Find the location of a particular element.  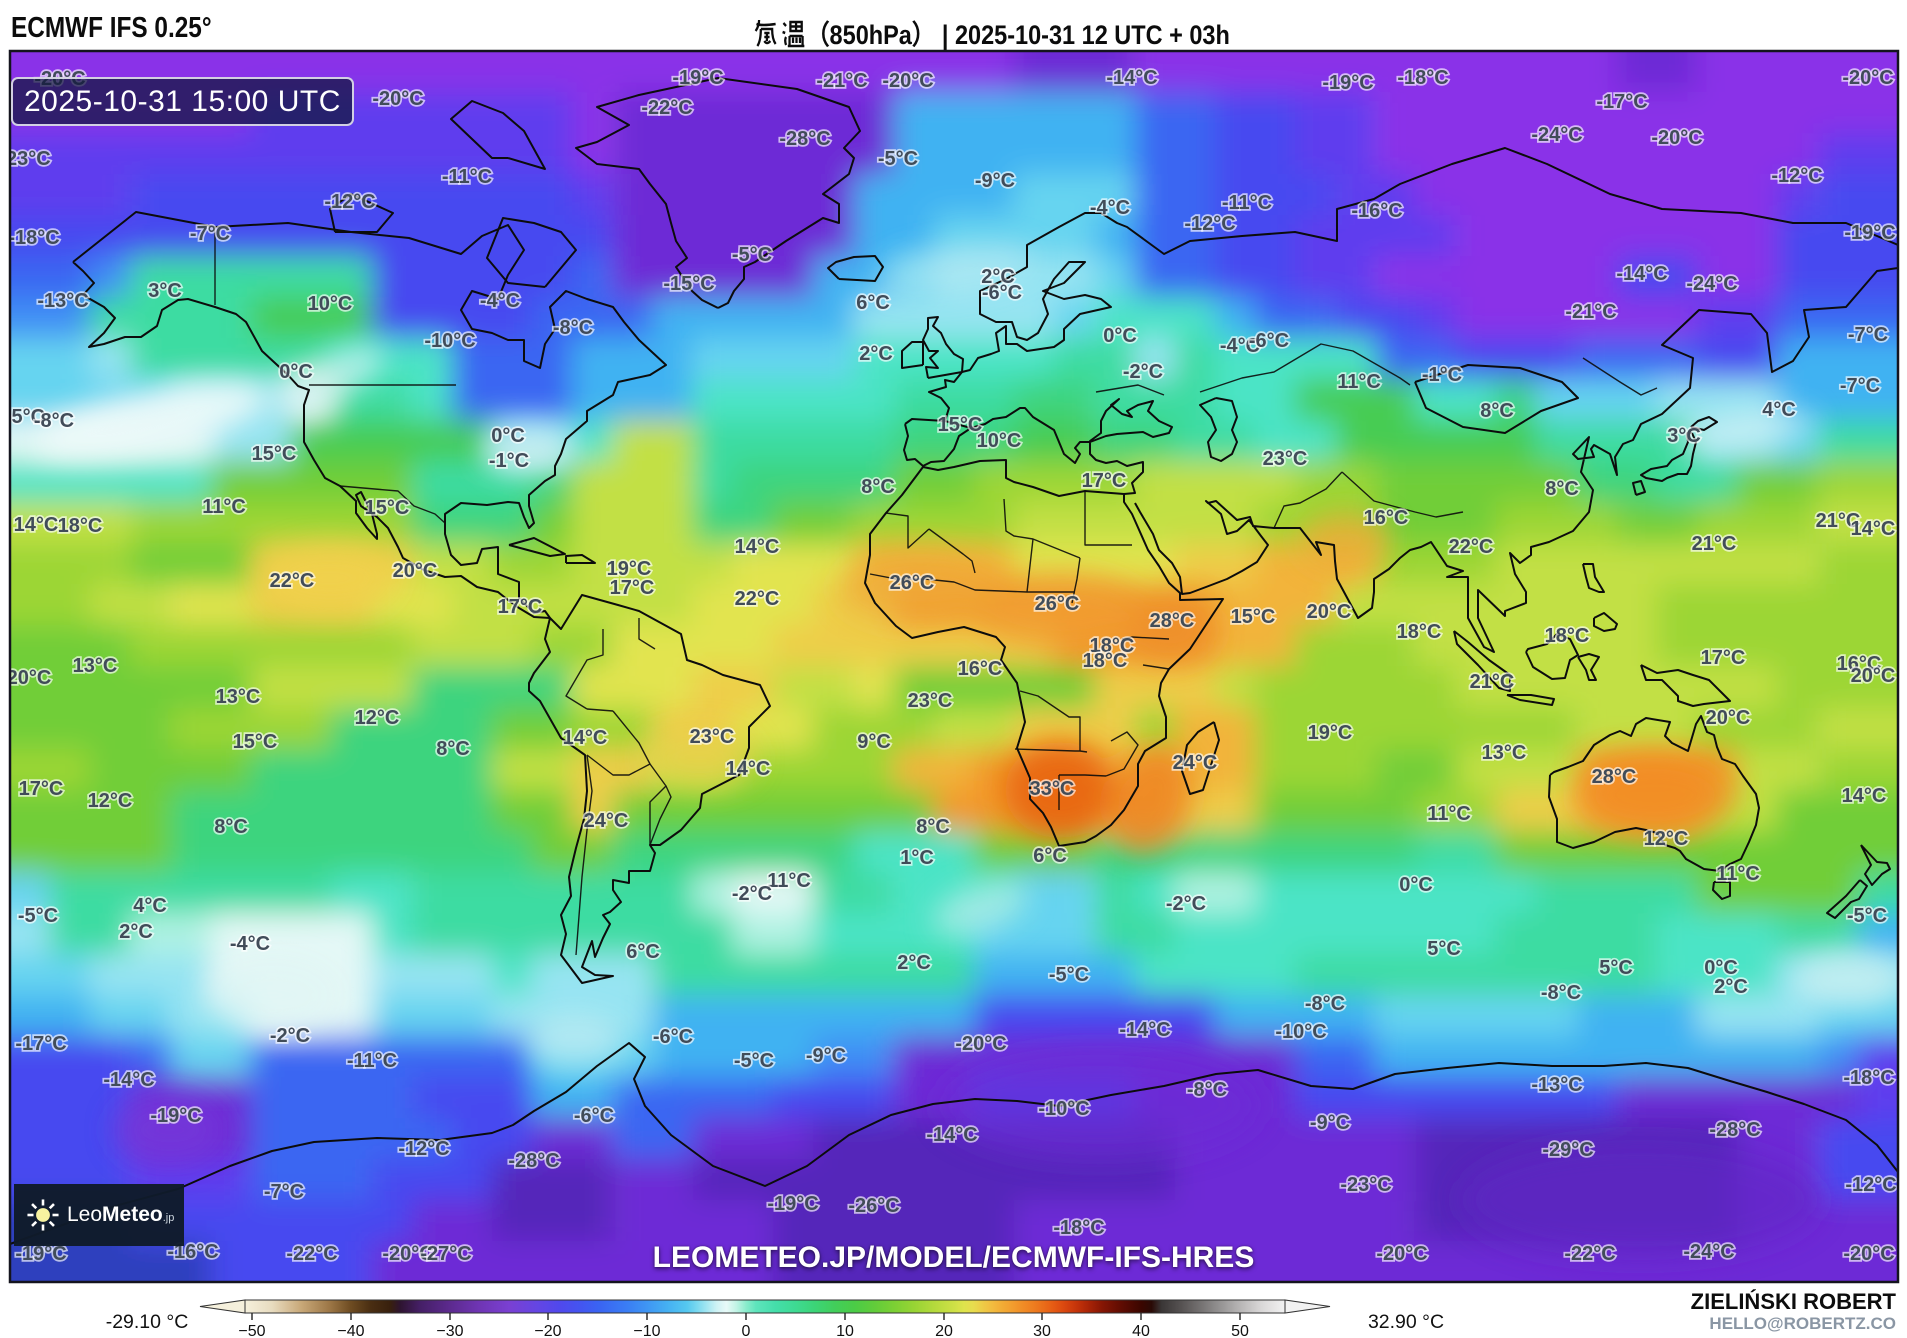

svg-text: 0 is located at coordinates (746, 1330).